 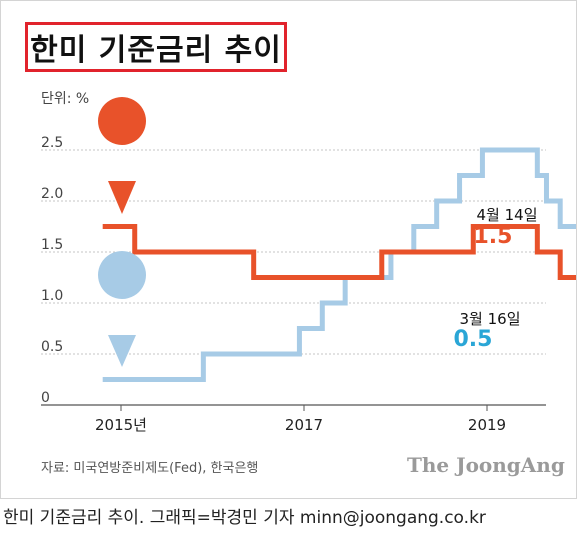 I want to click on chart-title: 한미 기준금리 추이, so click(x=156, y=50).